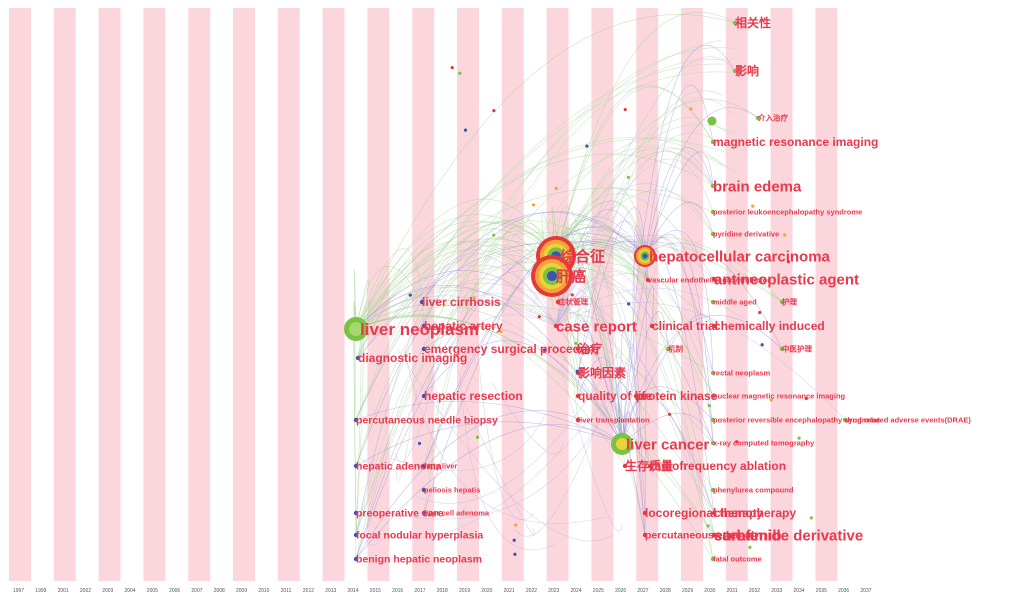 This screenshot has height=598, width=1016. Describe the element at coordinates (757, 186) in the screenshot. I see `keyword-label-brain_edema: brain edema` at that location.